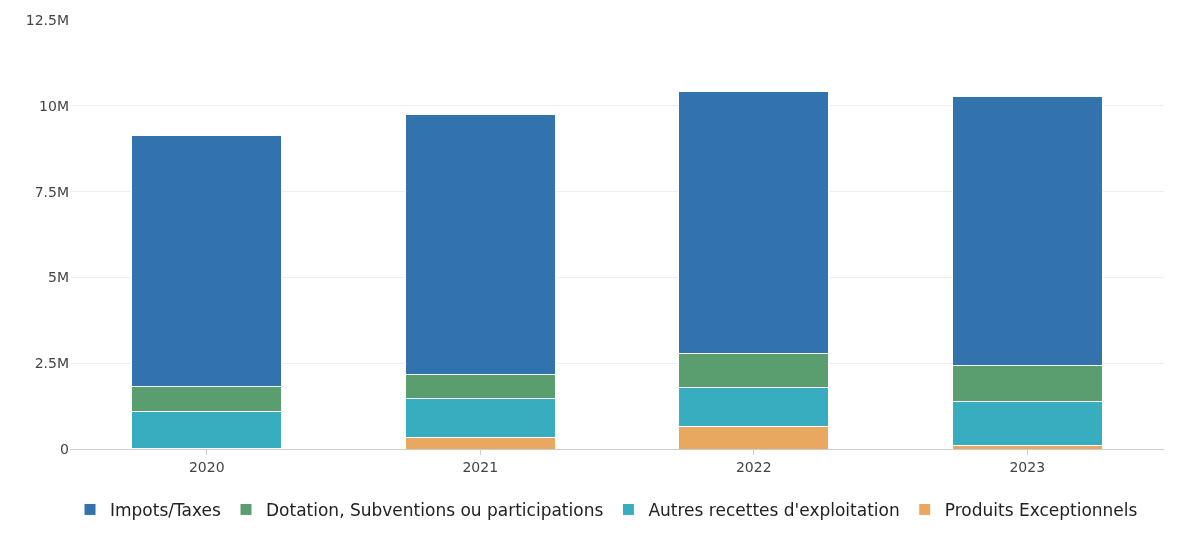  Describe the element at coordinates (58, 277) in the screenshot. I see `y-tick-label: 5M` at that location.